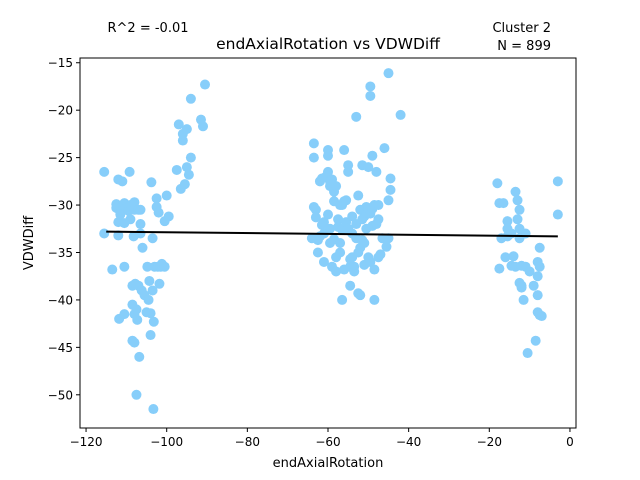 This screenshot has height=480, width=640. I want to click on y-tick-label: −25, so click(60, 158).